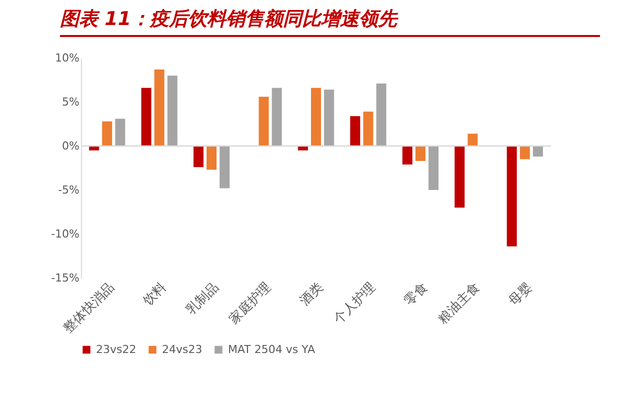 This screenshot has width=621, height=413. What do you see at coordinates (521, 294) in the screenshot?
I see `x-tick-label: 母婴` at bounding box center [521, 294].